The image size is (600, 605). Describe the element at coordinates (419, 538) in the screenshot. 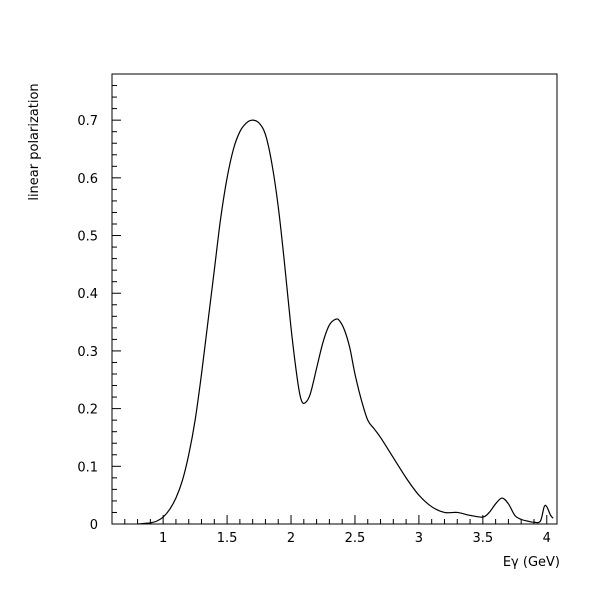

I see `x-tick-label: 3` at that location.